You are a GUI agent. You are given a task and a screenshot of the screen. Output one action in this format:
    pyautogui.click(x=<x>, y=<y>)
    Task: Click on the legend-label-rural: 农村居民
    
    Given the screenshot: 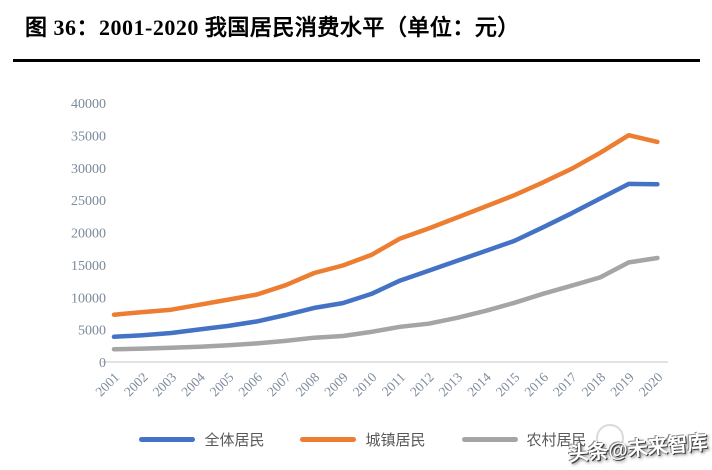 What is the action you would take?
    pyautogui.click(x=556, y=440)
    